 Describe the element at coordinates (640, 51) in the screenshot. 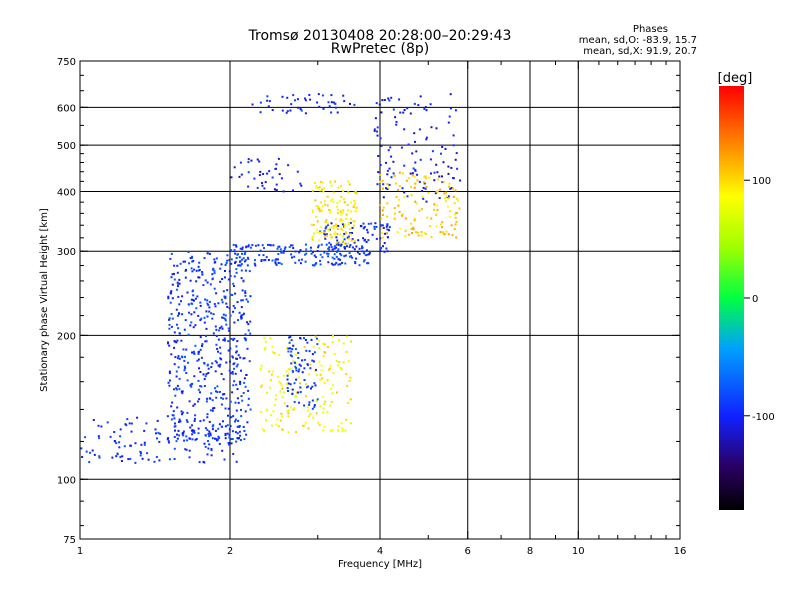

I see `phase-stats-x: mean, sd,X: 91.9, 20.7` at that location.